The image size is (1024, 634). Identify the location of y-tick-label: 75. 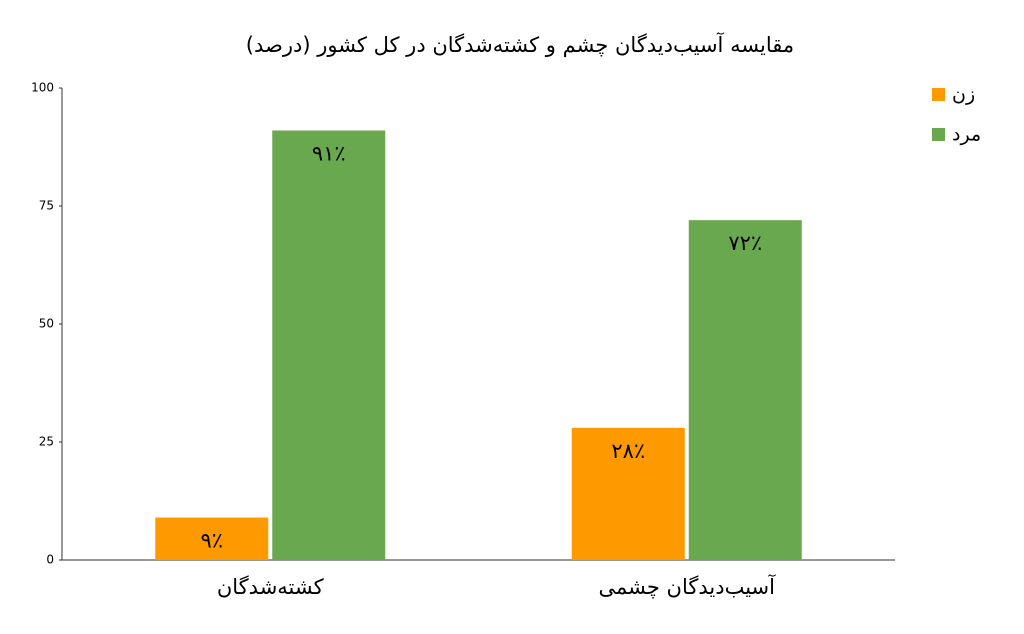
(46, 206).